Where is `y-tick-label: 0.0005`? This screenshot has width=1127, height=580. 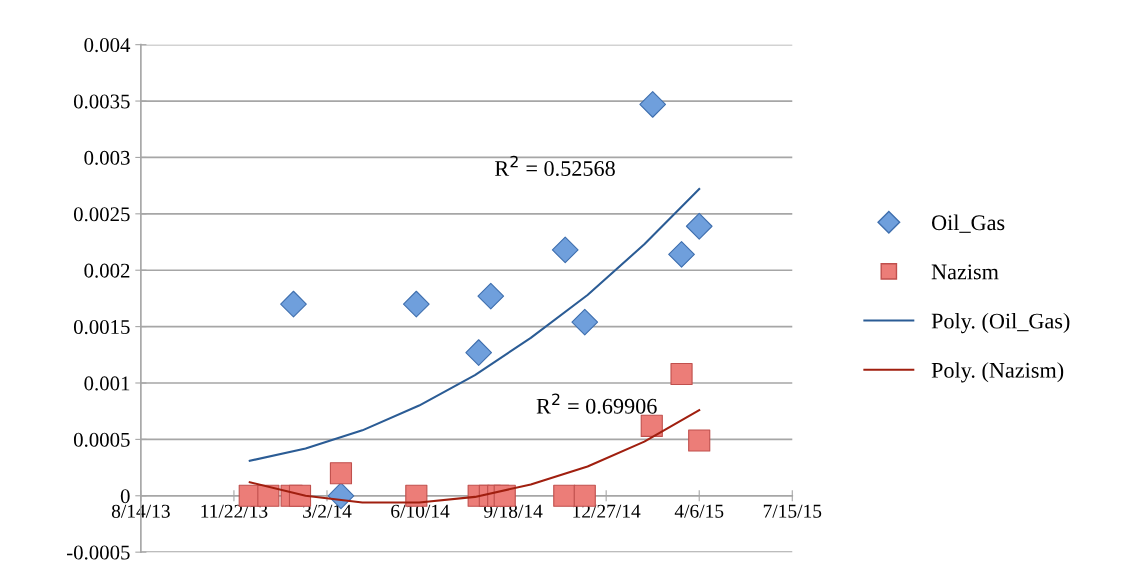 y-tick-label: 0.0005 is located at coordinates (101, 439).